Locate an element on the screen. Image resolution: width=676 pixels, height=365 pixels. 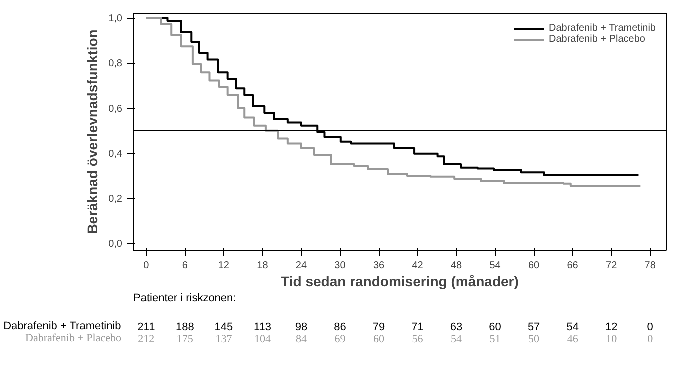
x-tick-label: 42 is located at coordinates (418, 266).